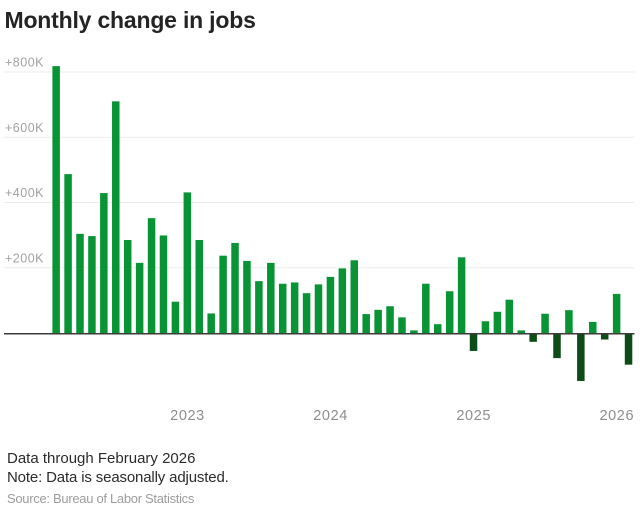  Describe the element at coordinates (187, 416) in the screenshot. I see `svg-text: 2023` at that location.